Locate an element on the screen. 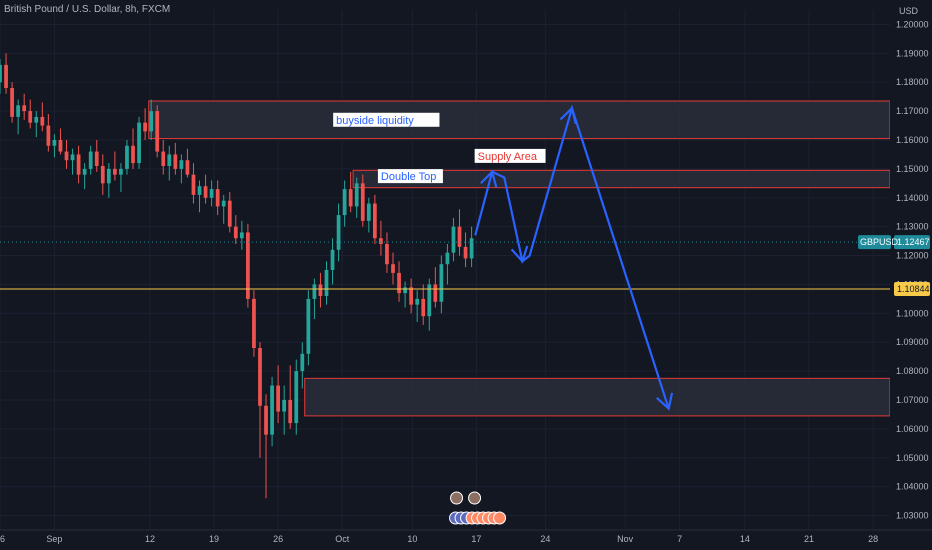 The image size is (932, 550). buyside-liquidity-zone is located at coordinates (519, 120).